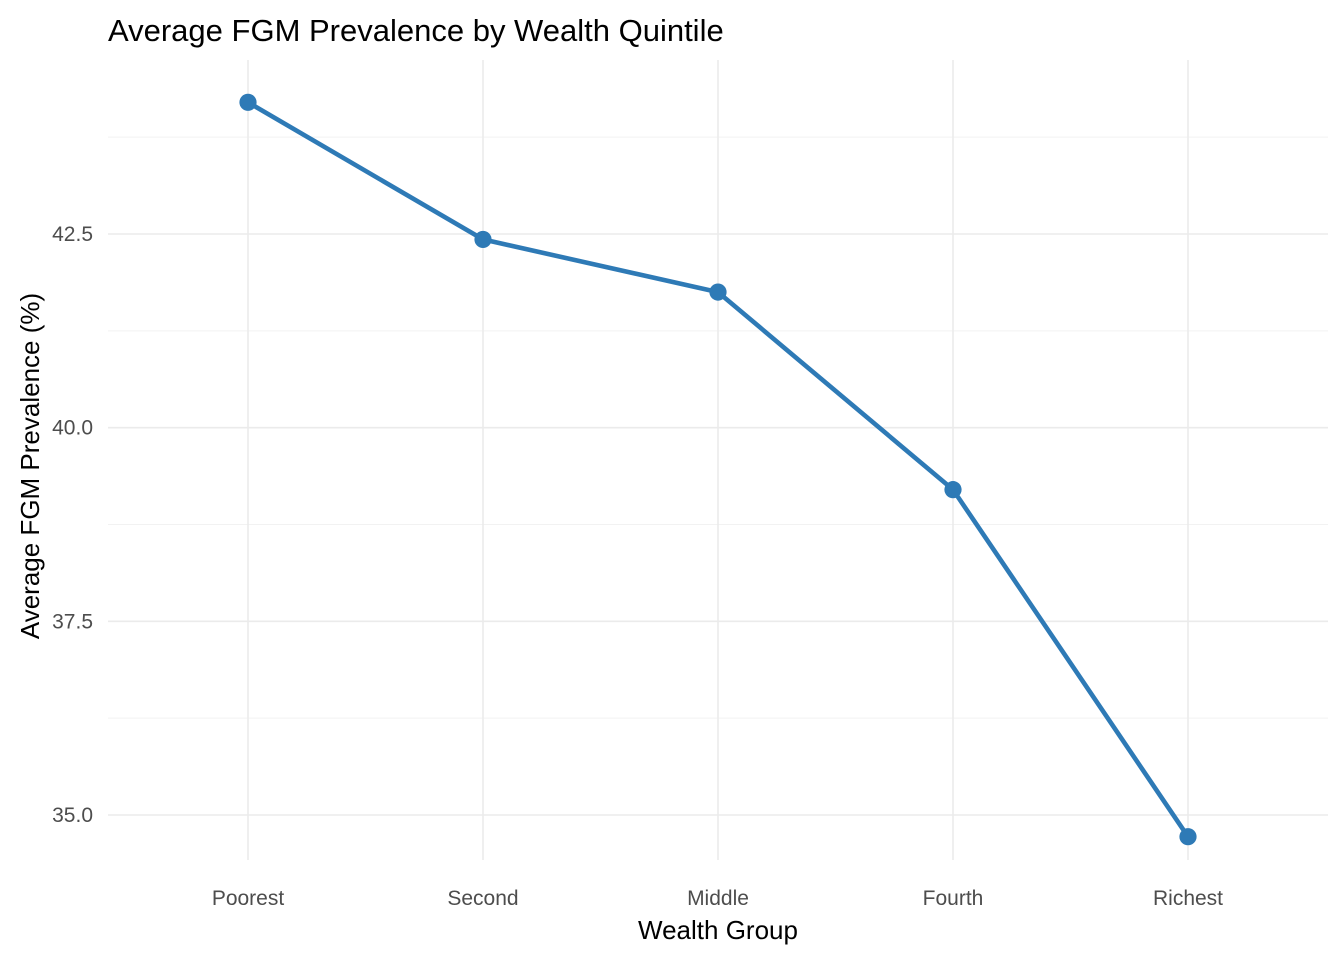  I want to click on y-axis-title: Average FGM Prevalence (%), so click(30, 466).